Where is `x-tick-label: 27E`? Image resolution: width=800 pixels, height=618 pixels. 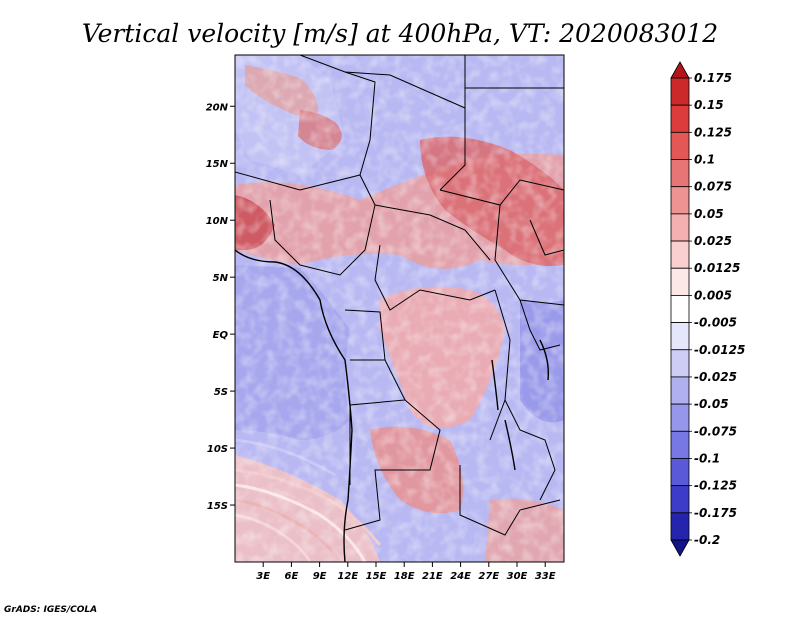 x-tick-label: 27E is located at coordinates (488, 576).